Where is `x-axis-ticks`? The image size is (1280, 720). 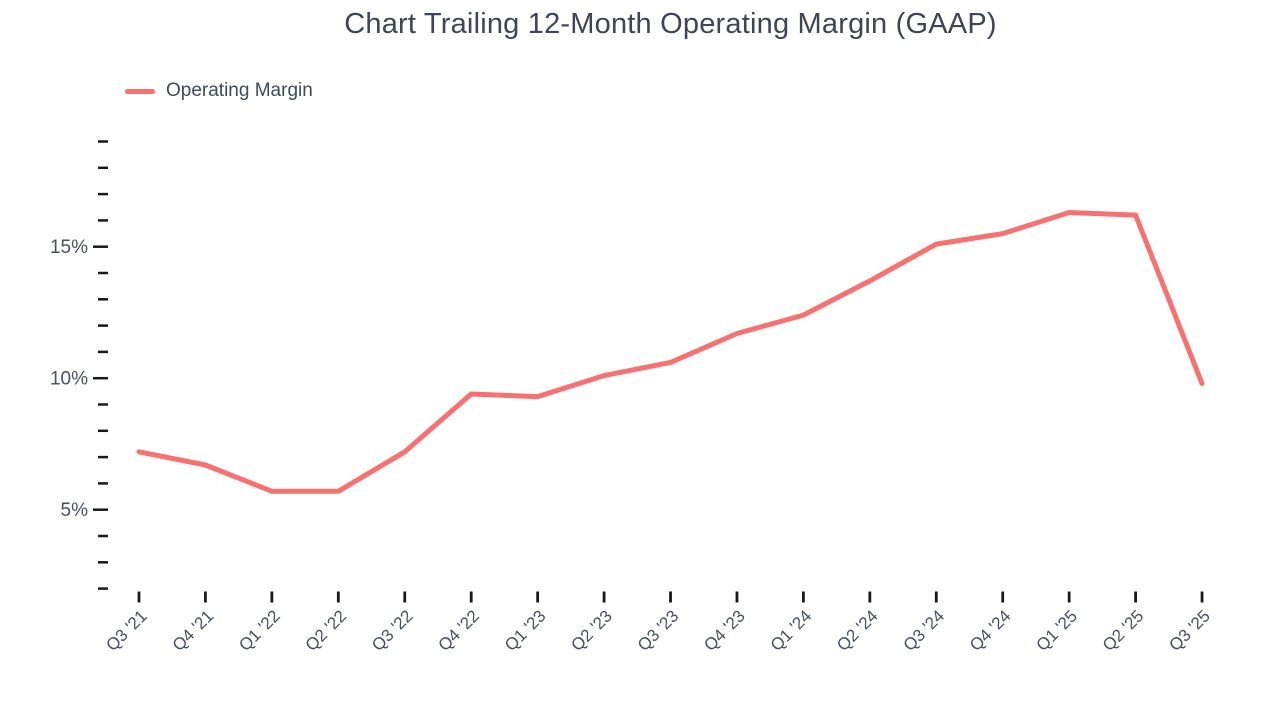
x-axis-ticks is located at coordinates (670, 597).